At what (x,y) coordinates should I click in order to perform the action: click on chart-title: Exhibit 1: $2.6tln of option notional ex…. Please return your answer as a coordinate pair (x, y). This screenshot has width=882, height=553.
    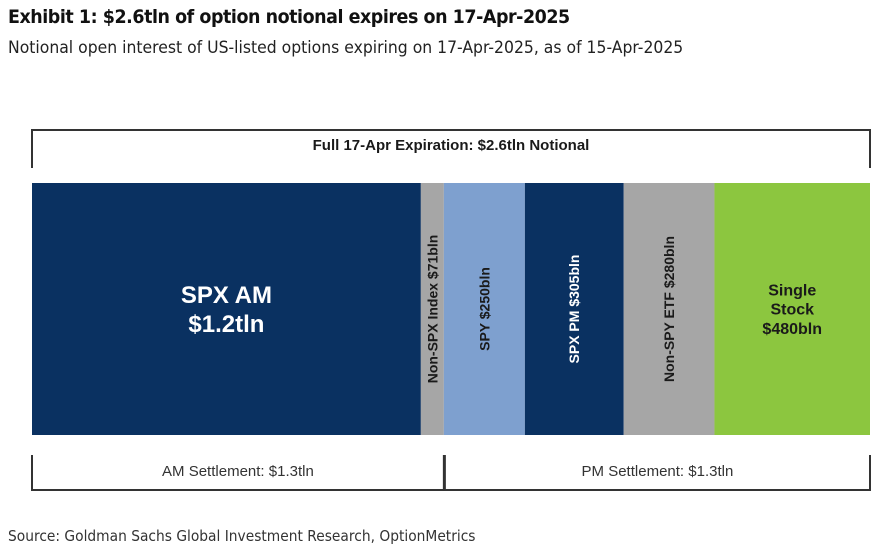
    Looking at the image, I should click on (289, 17).